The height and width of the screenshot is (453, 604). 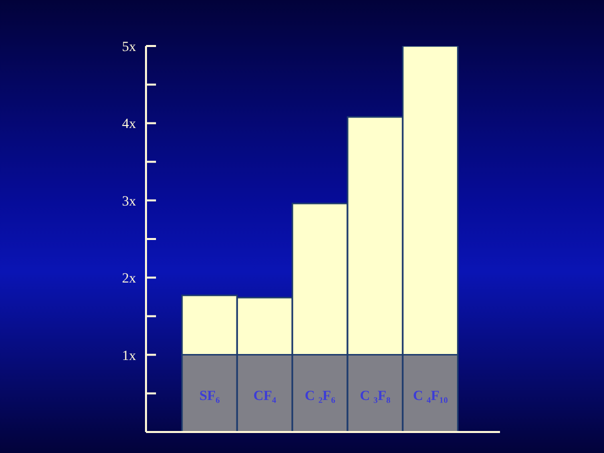 I want to click on x-tick-label: SF₆, so click(x=209, y=396).